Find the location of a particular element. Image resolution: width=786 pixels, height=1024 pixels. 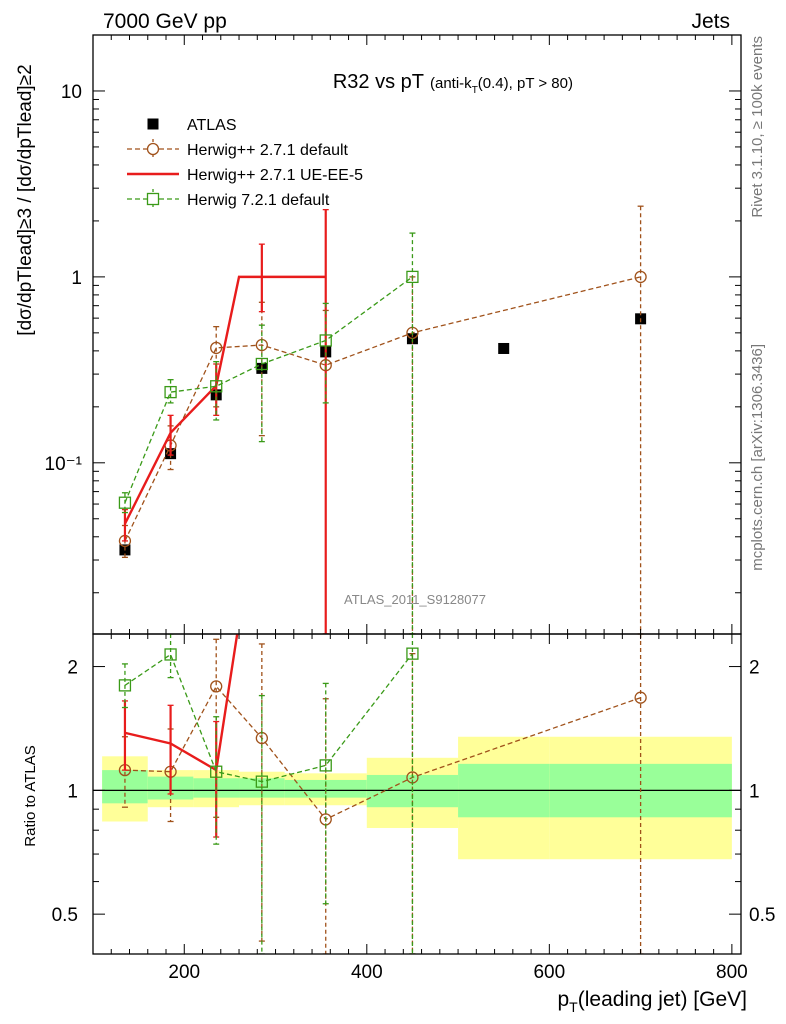

legend-marker-herwig-7-2-1-default is located at coordinates (153, 199).